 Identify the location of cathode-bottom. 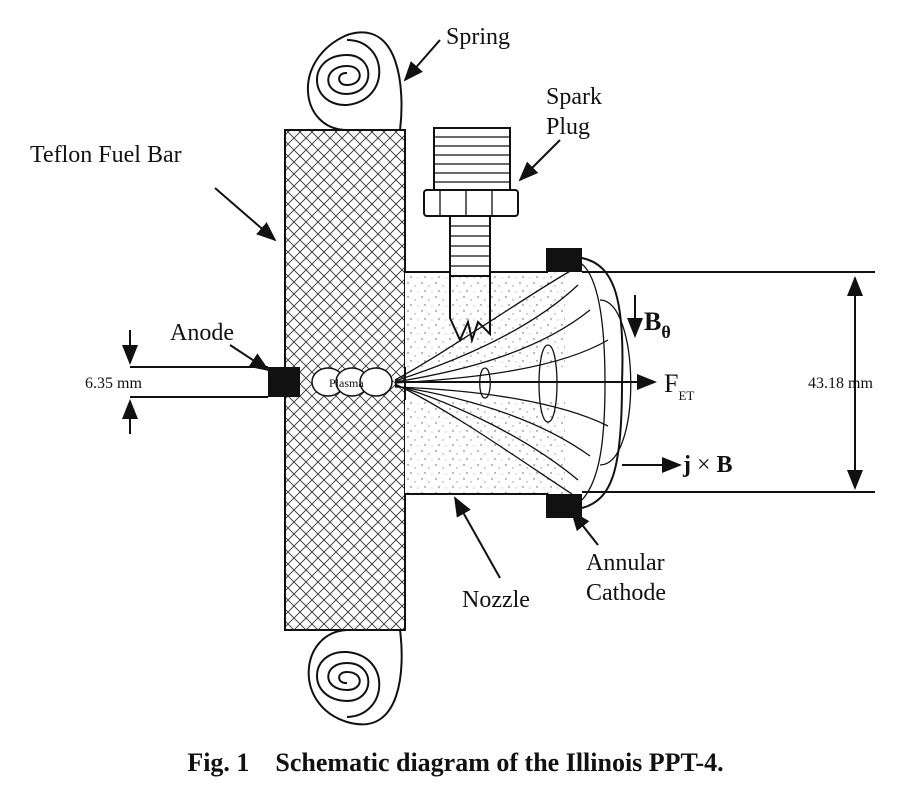
(564, 506).